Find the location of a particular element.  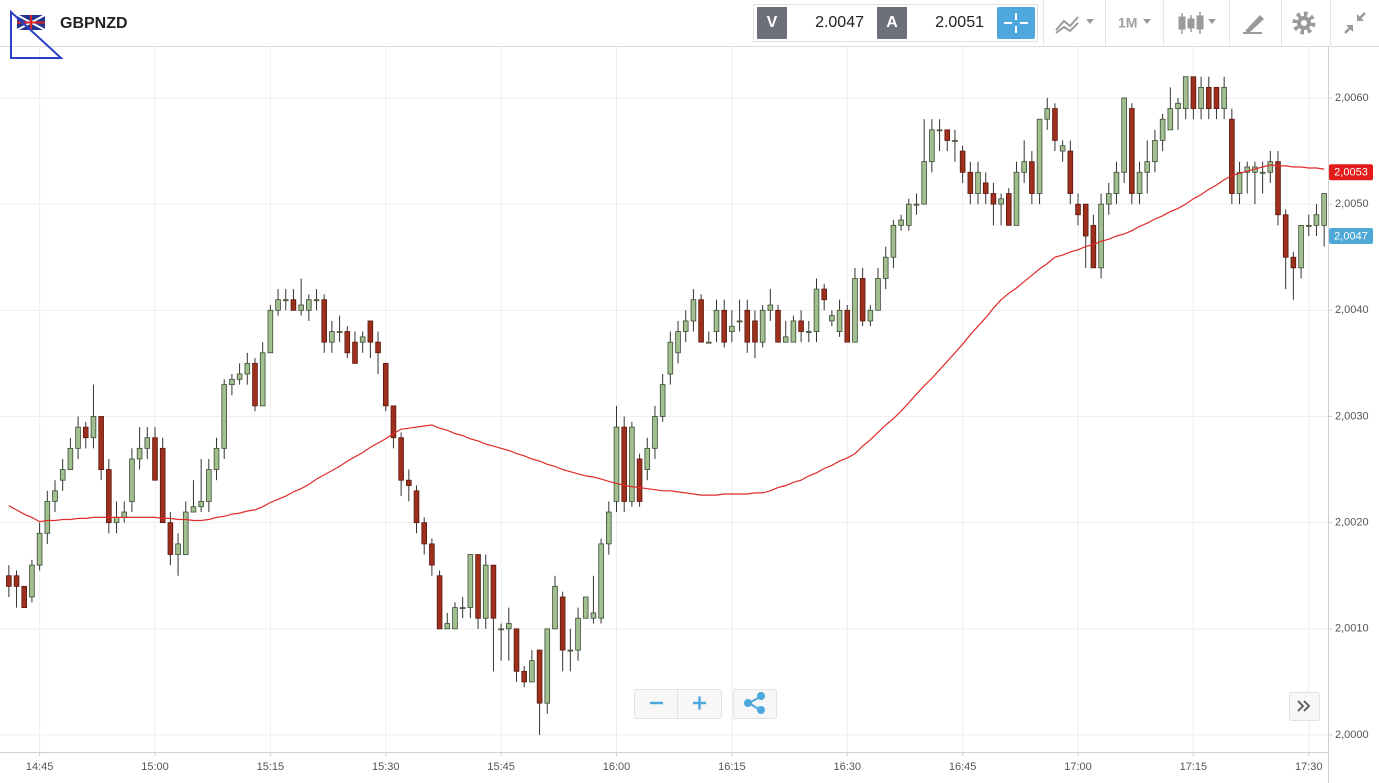

chart-style-button is located at coordinates (1074, 25).